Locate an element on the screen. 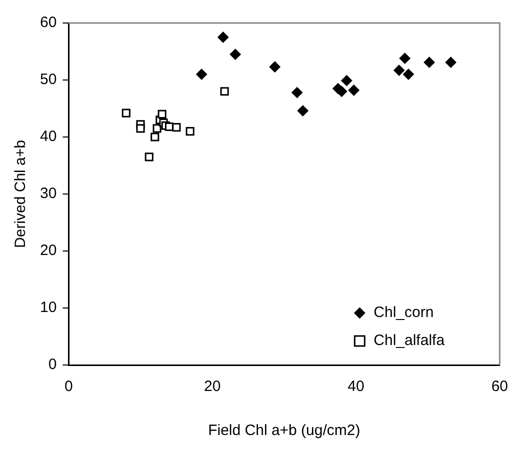 The image size is (524, 452). y-tick-label: 10 is located at coordinates (48, 307).